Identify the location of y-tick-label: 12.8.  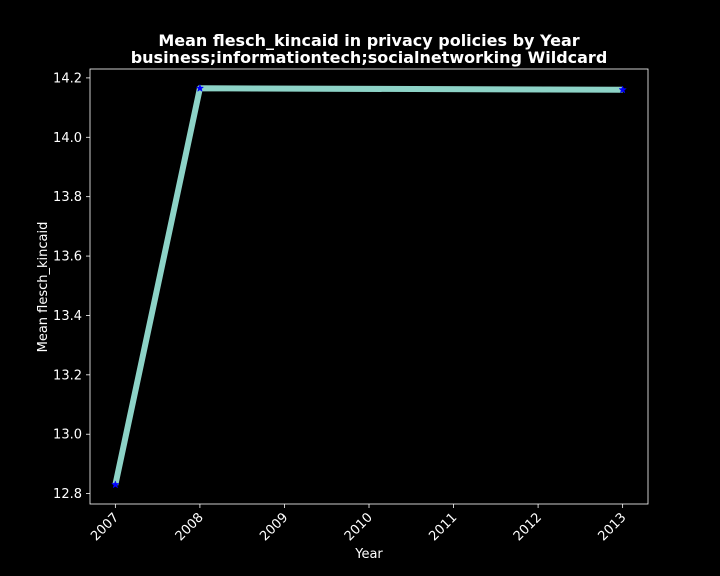
(67, 494).